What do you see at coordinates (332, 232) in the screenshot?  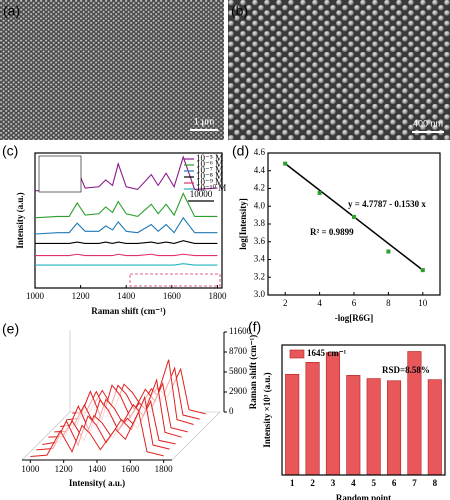 I see `r-squared: R² = 0.9899` at bounding box center [332, 232].